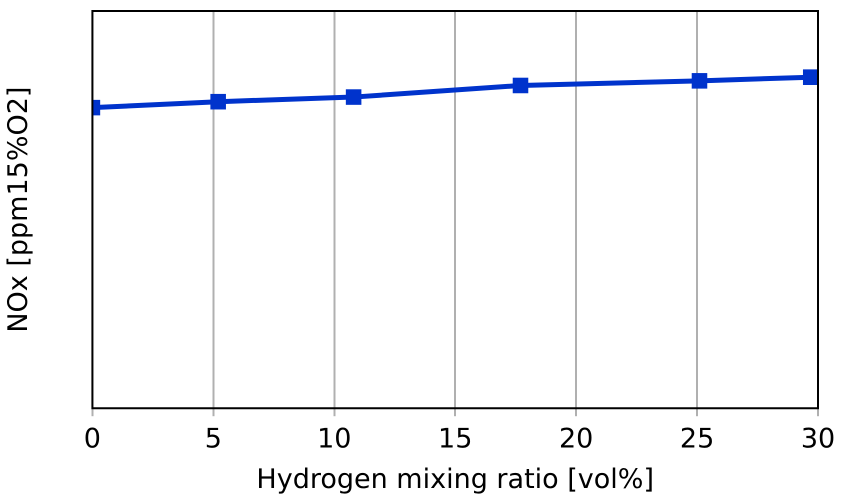 The image size is (844, 501). Describe the element at coordinates (697, 438) in the screenshot. I see `x-tick-label: 25` at that location.